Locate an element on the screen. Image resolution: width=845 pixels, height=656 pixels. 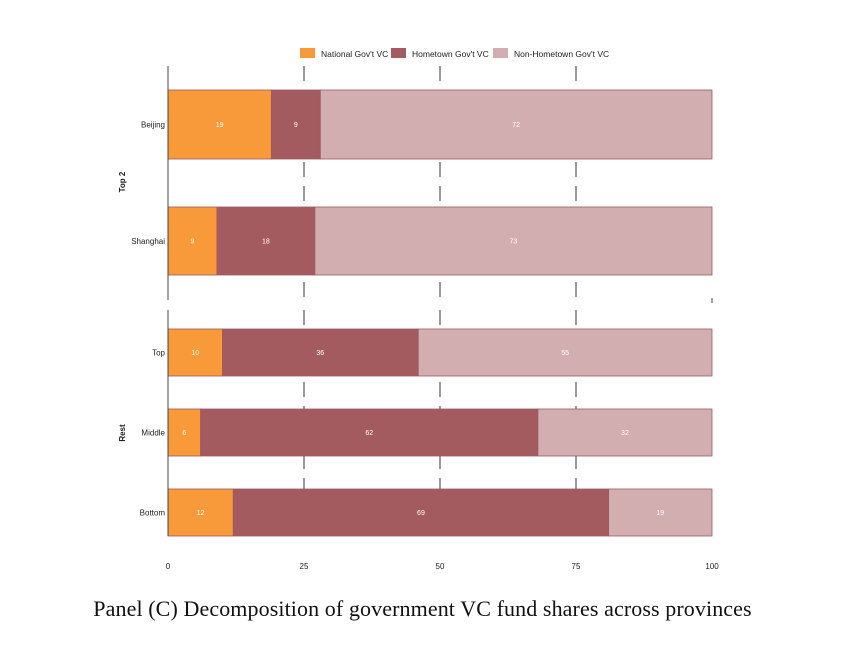
data-label: 32 is located at coordinates (625, 433).